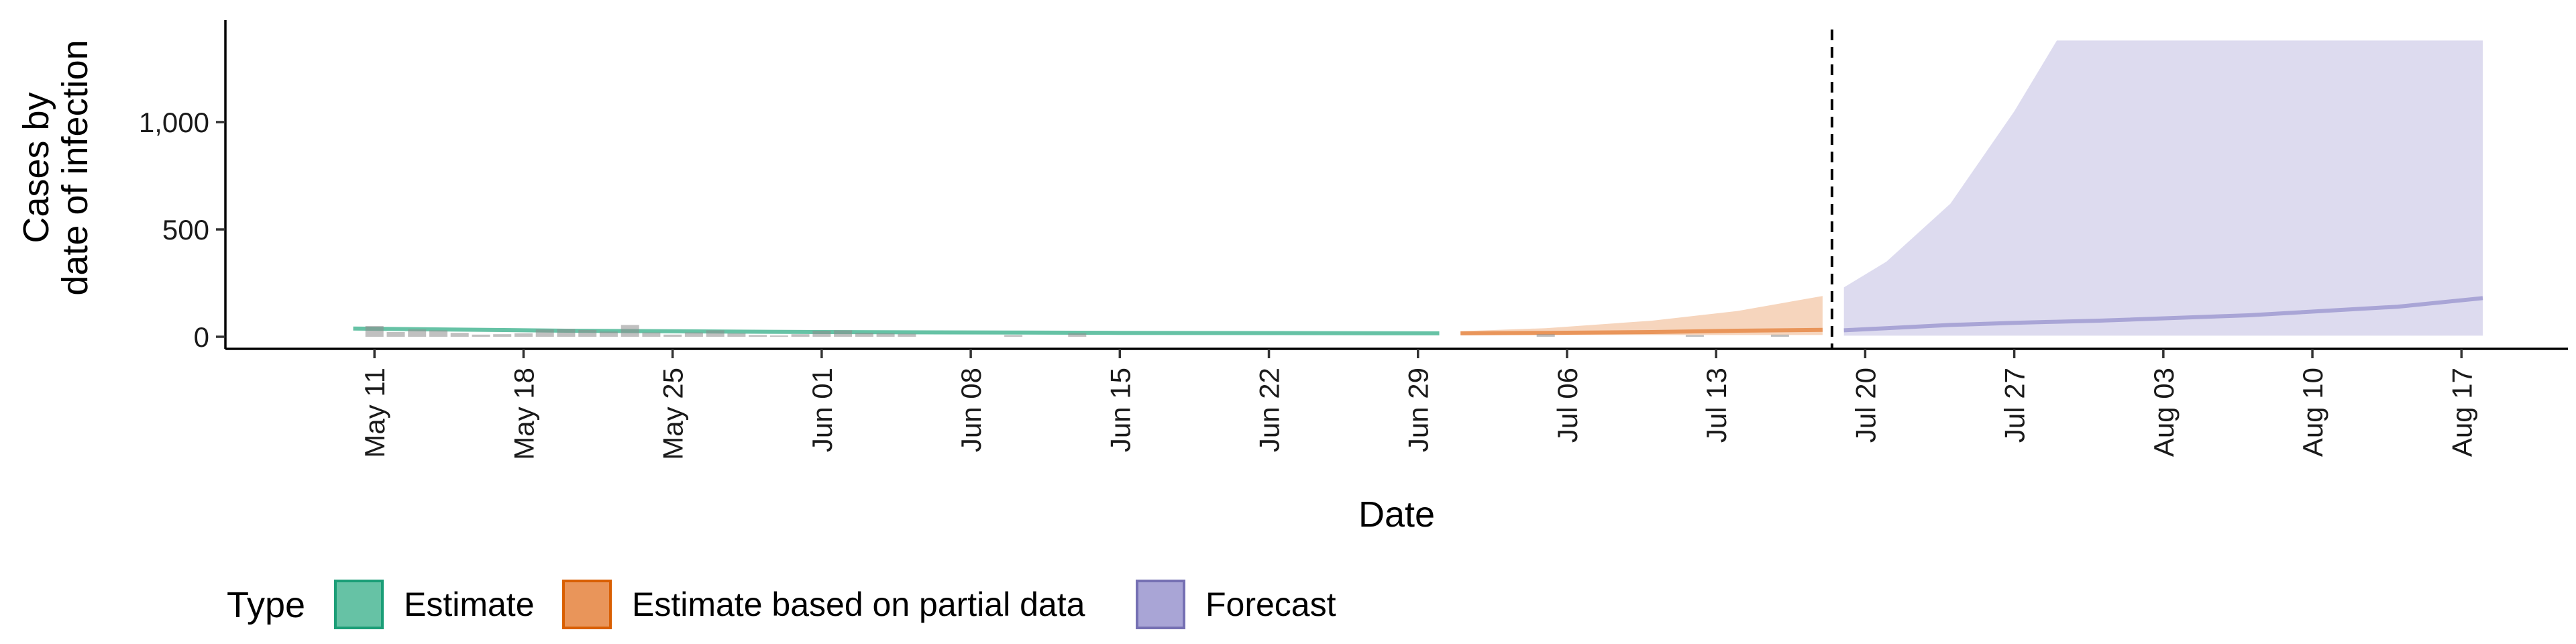 Image resolution: width=2576 pixels, height=644 pixels. What do you see at coordinates (822, 410) in the screenshot?
I see `x-tick-label: Jun 01` at bounding box center [822, 410].